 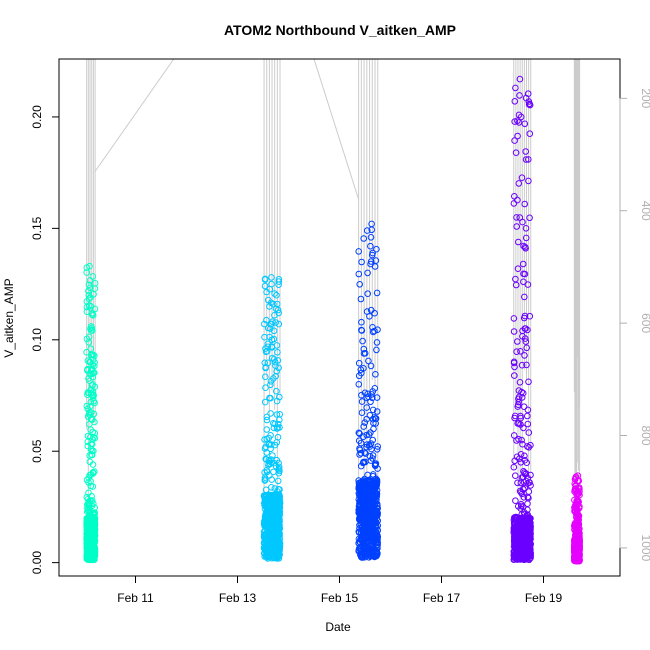 I want to click on x-tick-label: Feb 15, so click(x=340, y=598).